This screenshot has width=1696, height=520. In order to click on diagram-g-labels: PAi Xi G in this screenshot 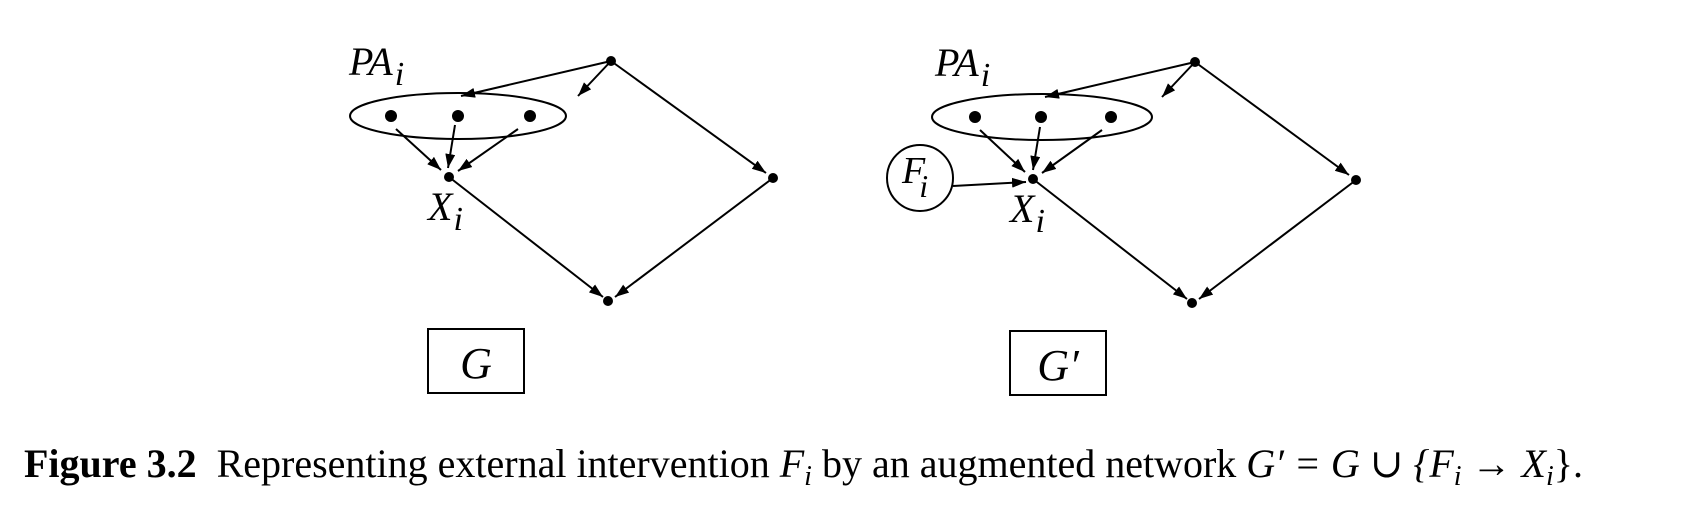, I will do `click(420, 213)`.